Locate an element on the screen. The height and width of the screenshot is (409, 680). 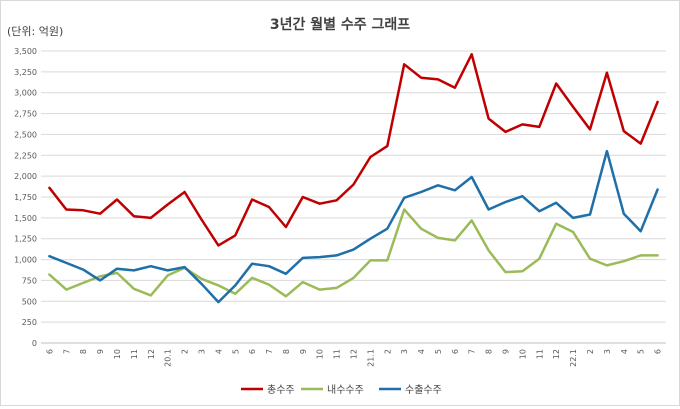
y-tick-label: 3,250 is located at coordinates (25, 72).